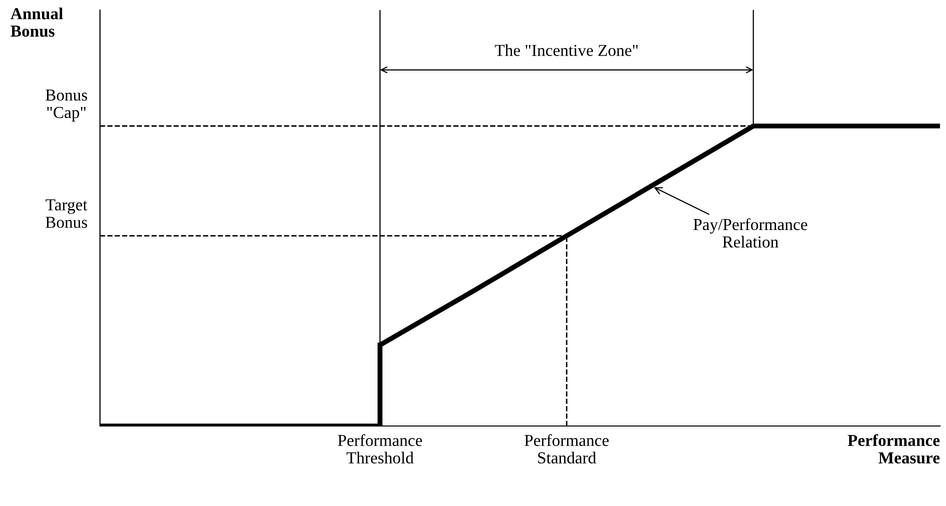 Image resolution: width=946 pixels, height=506 pixels. I want to click on x-tick-label: Performance Standard, so click(566, 449).